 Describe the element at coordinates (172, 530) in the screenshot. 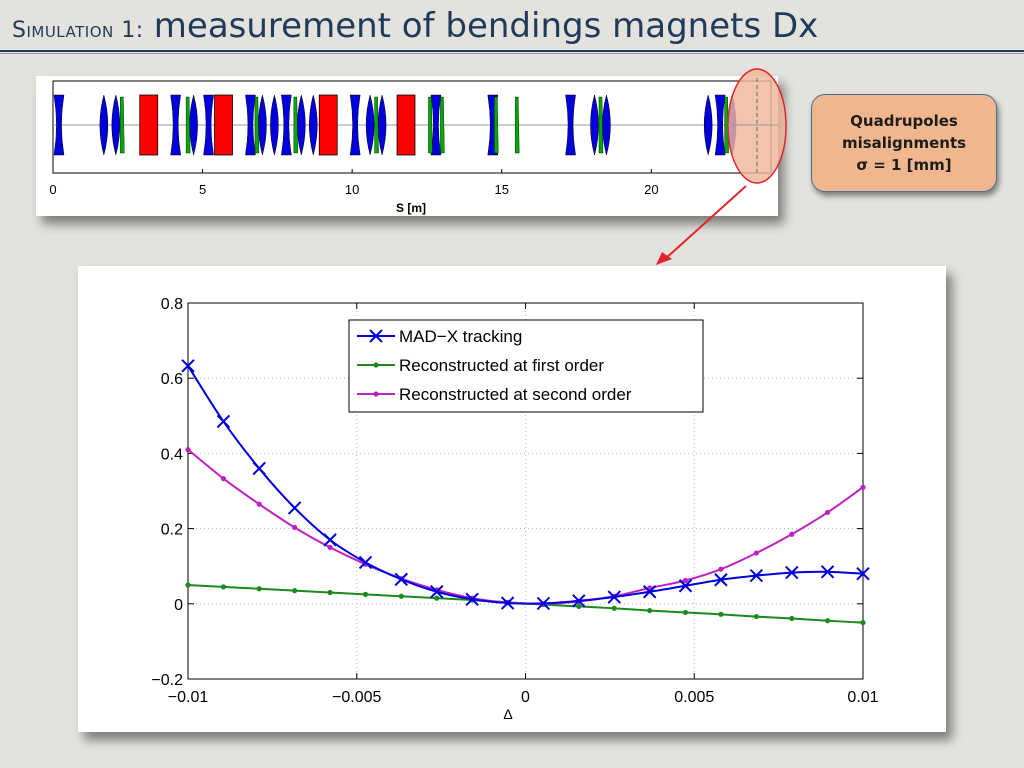

I see `y-tick-label: 0.2` at that location.